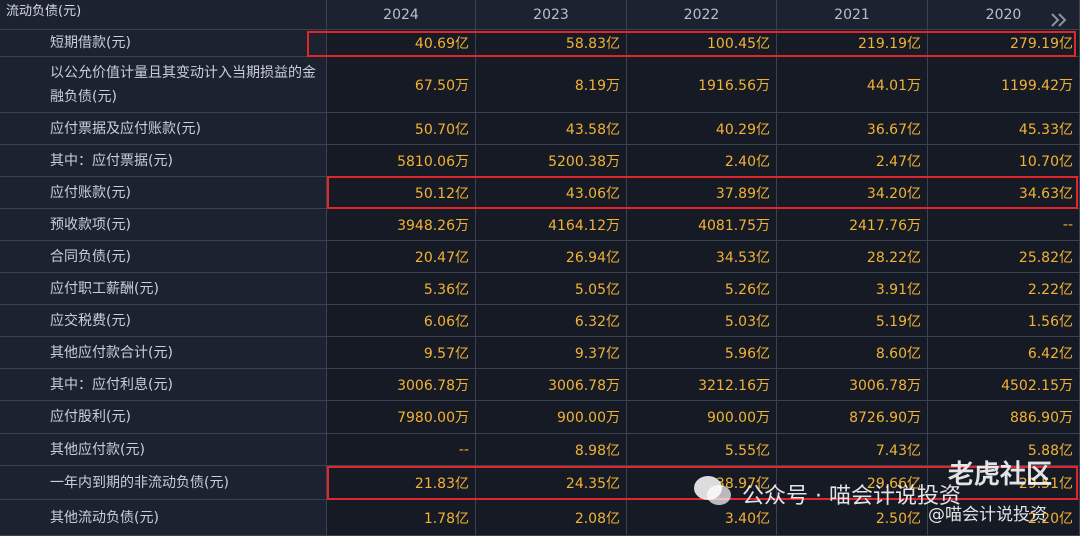 The image size is (1080, 536). I want to click on value-cell: 5.19亿, so click(852, 321).